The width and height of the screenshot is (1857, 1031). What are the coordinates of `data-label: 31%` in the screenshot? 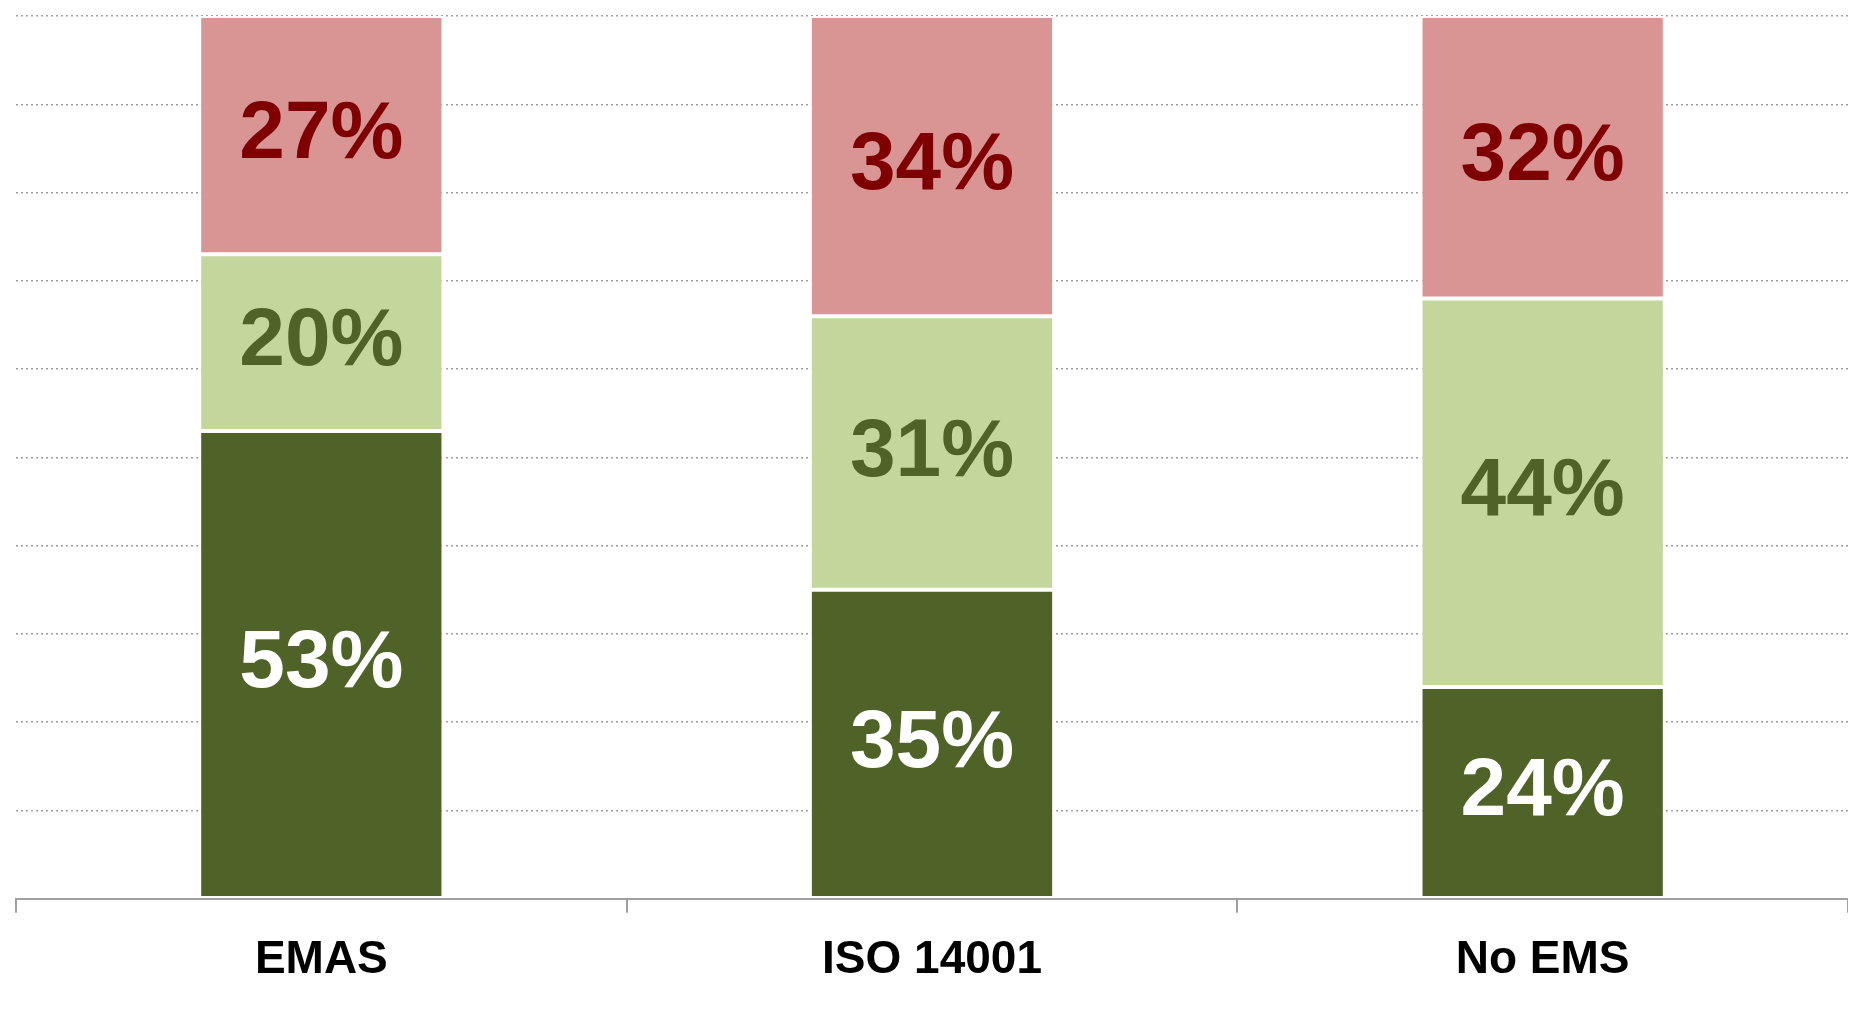 It's located at (932, 447).